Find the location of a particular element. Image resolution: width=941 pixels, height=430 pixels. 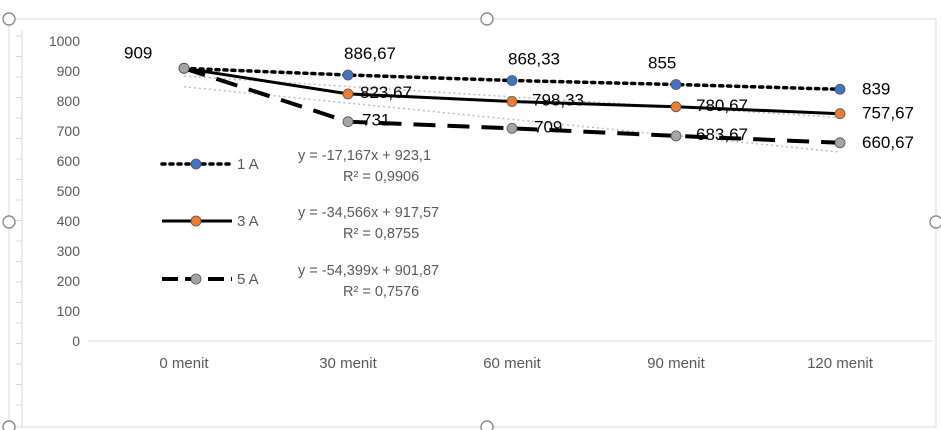

series-layer is located at coordinates (512, 105).